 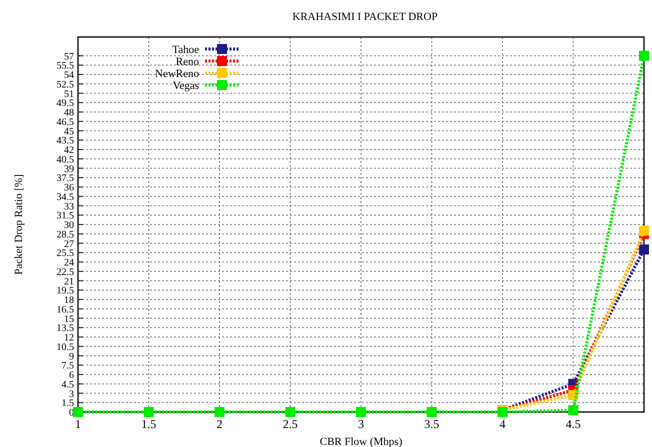 I want to click on y-tick-label: 25.5, so click(x=65, y=254).